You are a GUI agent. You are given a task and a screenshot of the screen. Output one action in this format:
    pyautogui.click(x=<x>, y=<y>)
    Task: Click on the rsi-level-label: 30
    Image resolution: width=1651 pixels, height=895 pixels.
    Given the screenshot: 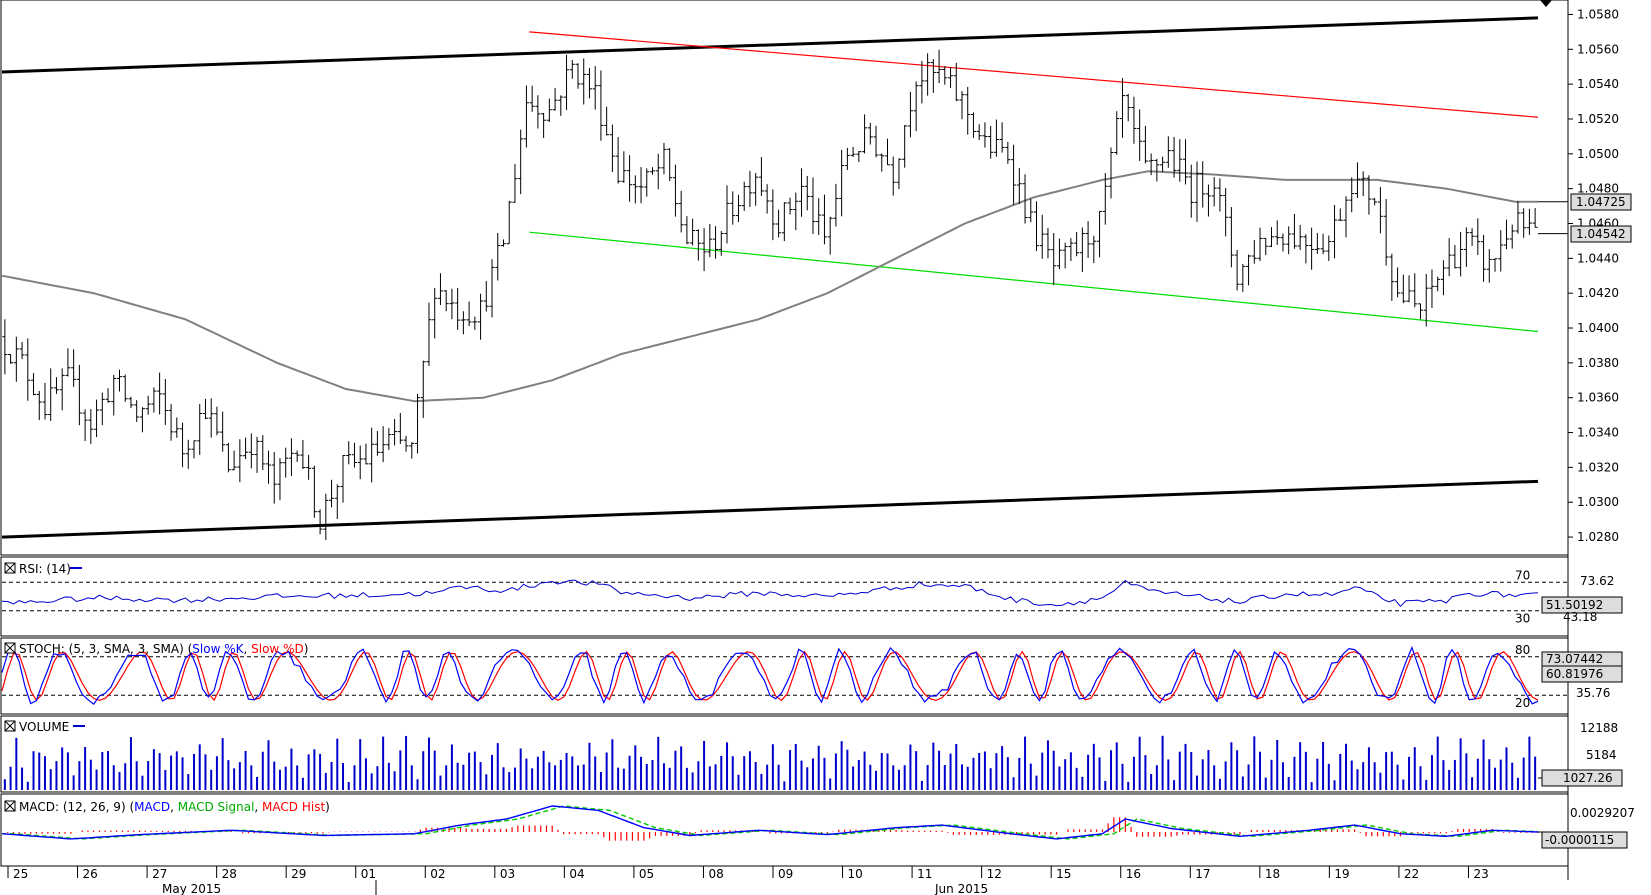 What is the action you would take?
    pyautogui.click(x=1522, y=619)
    